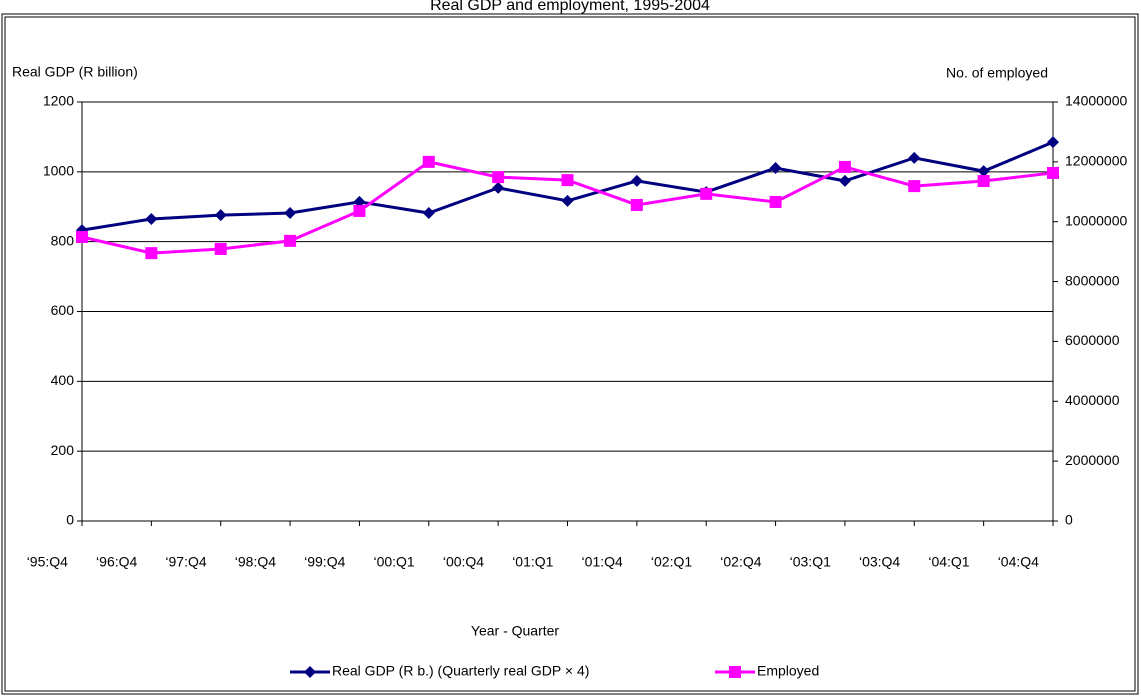 This screenshot has height=697, width=1141. What do you see at coordinates (47, 562) in the screenshot?
I see `x-tick-label: ‘95:Q4` at bounding box center [47, 562].